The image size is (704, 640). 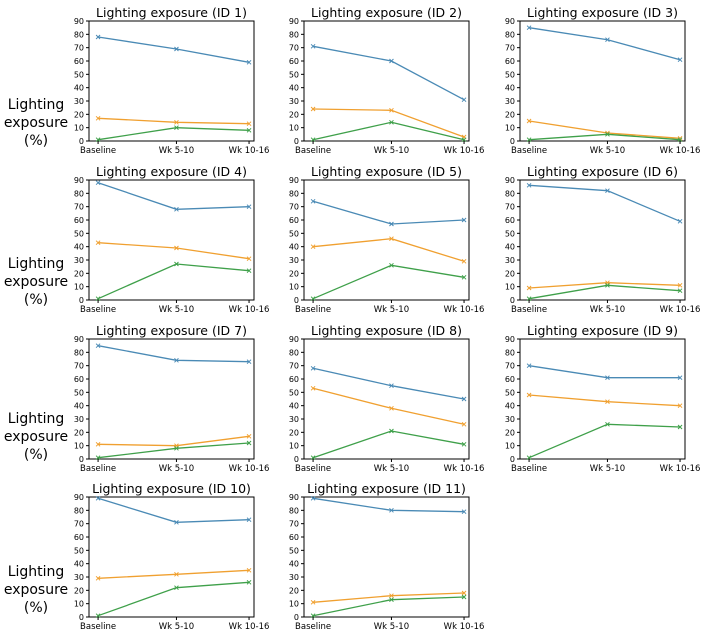 What do you see at coordinates (249, 469) in the screenshot?
I see `chart-7-xtick-label-3: Wk 10-16` at bounding box center [249, 469].